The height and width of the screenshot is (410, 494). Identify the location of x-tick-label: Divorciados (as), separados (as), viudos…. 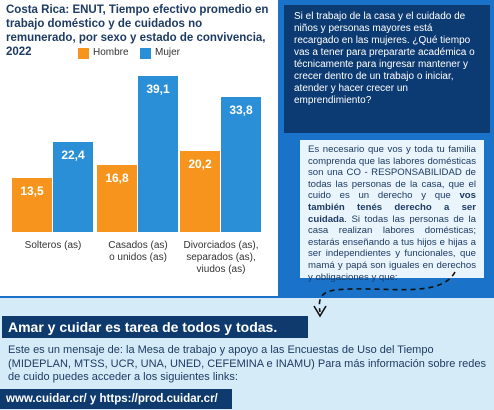
(221, 257).